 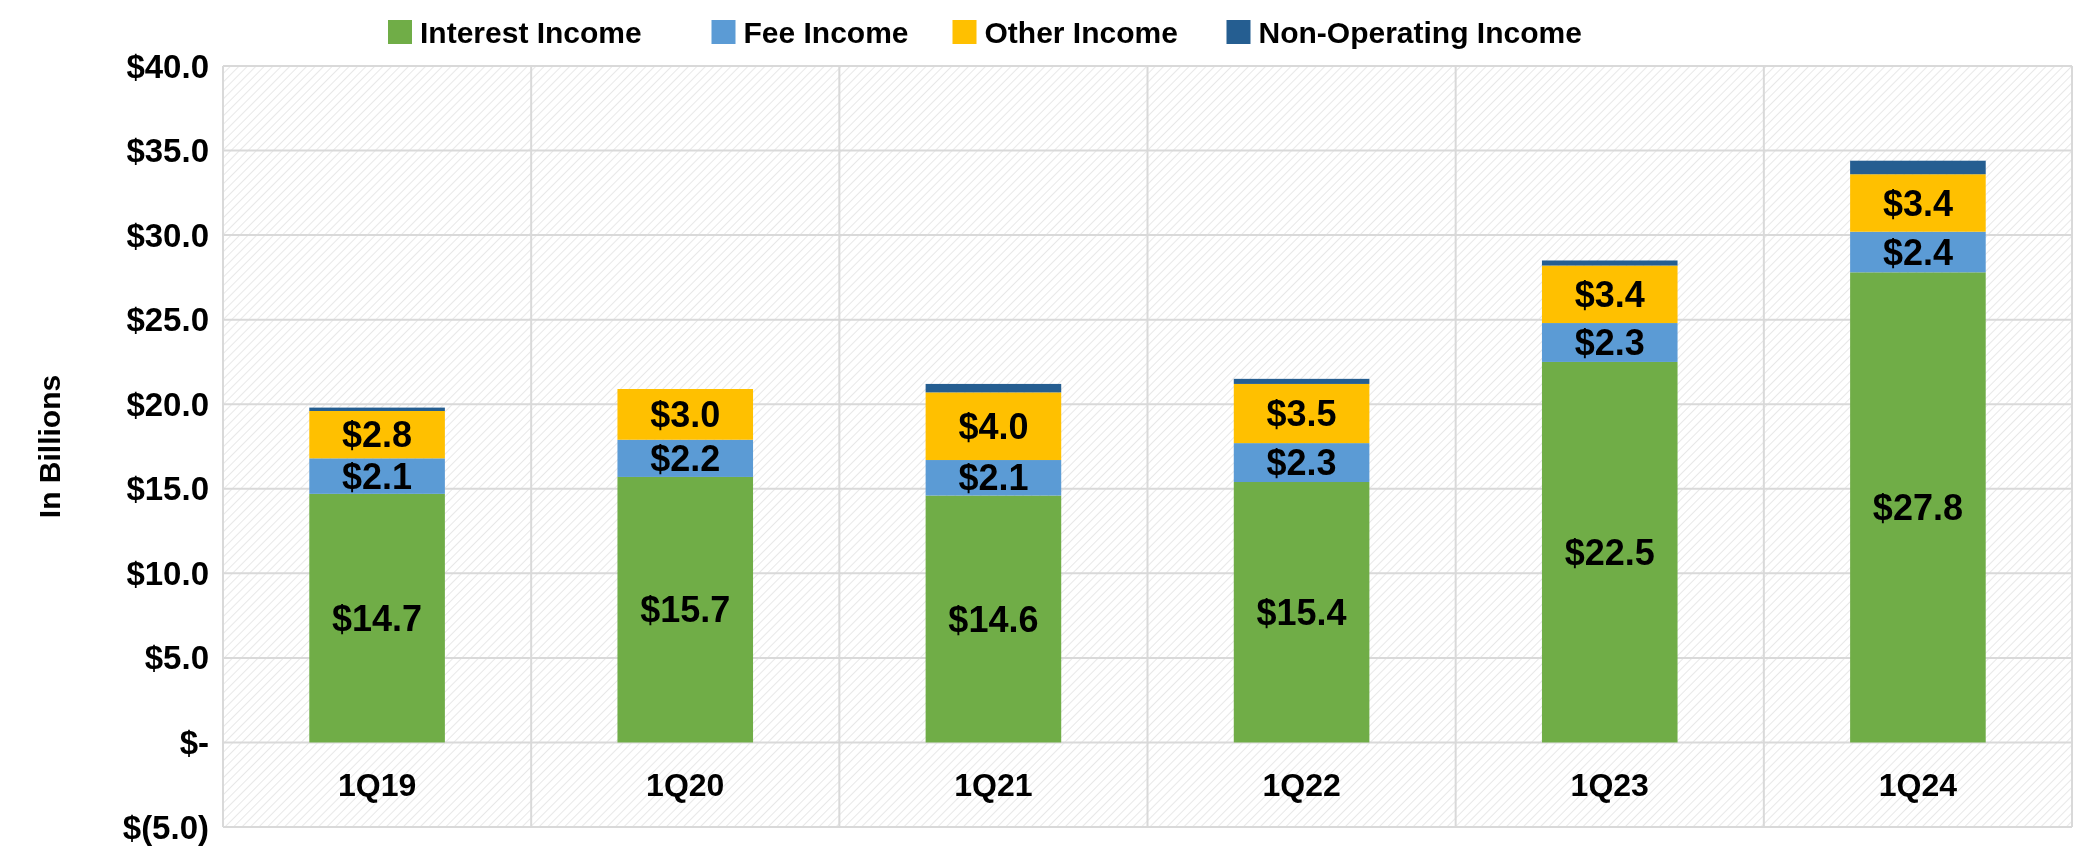 I want to click on data-label: $3.0, so click(x=685, y=414).